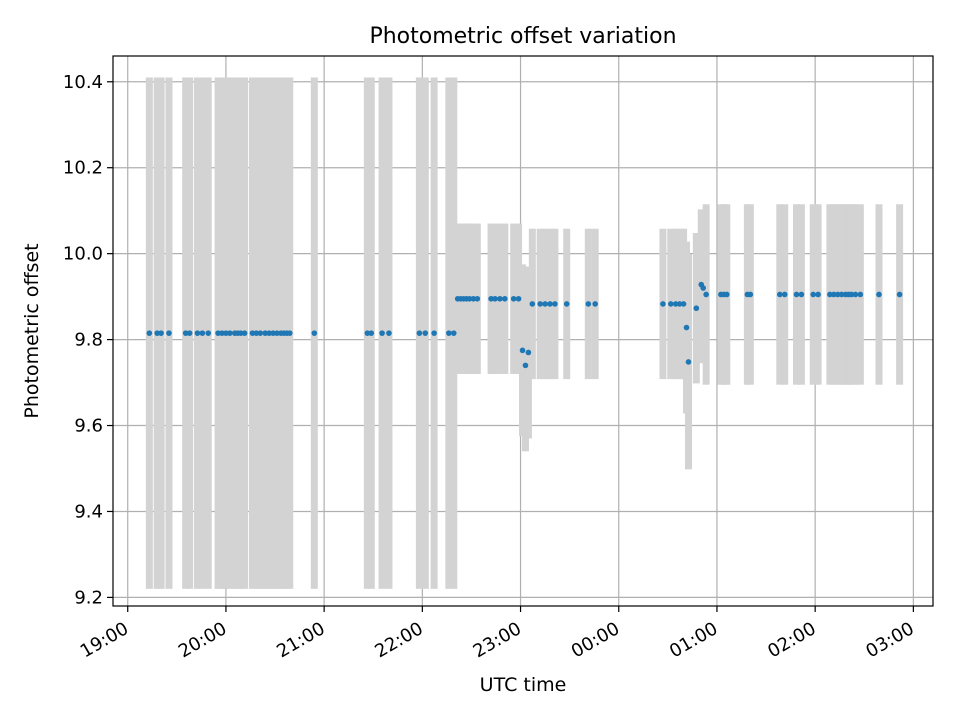 This screenshot has height=720, width=960. What do you see at coordinates (83, 254) in the screenshot?
I see `y-tick-label: 10.0` at bounding box center [83, 254].